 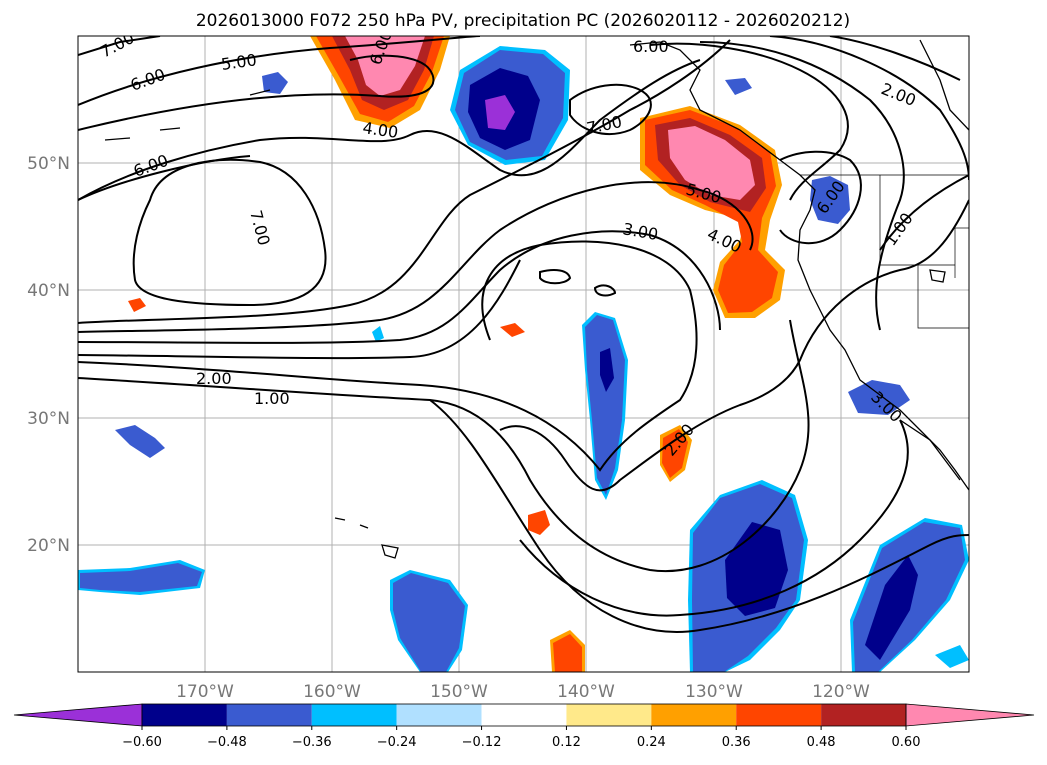 What do you see at coordinates (714, 692) in the screenshot?
I see `lon-label-130w: 130°W` at bounding box center [714, 692].